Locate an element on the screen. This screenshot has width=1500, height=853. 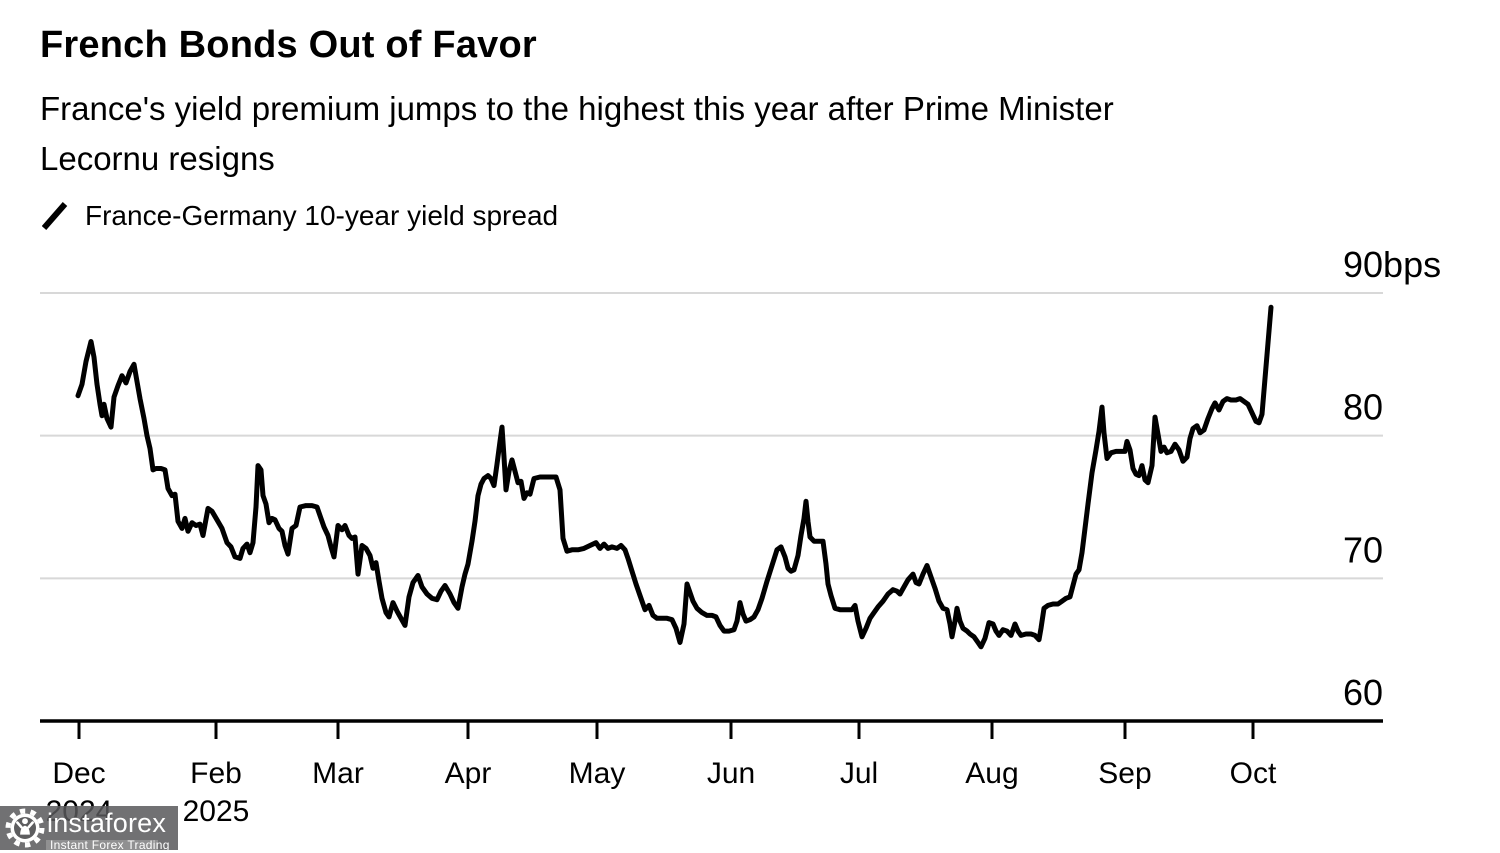
watermark: instaforex Instant Forex Trading is located at coordinates (89, 829).